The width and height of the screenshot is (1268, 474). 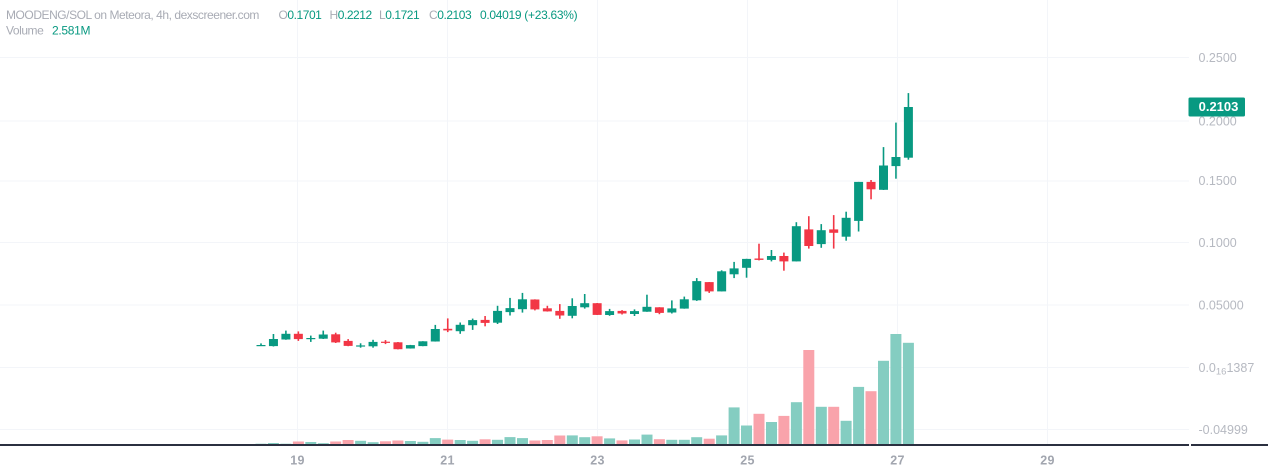 I want to click on svg-text: 23, so click(x=597, y=461).